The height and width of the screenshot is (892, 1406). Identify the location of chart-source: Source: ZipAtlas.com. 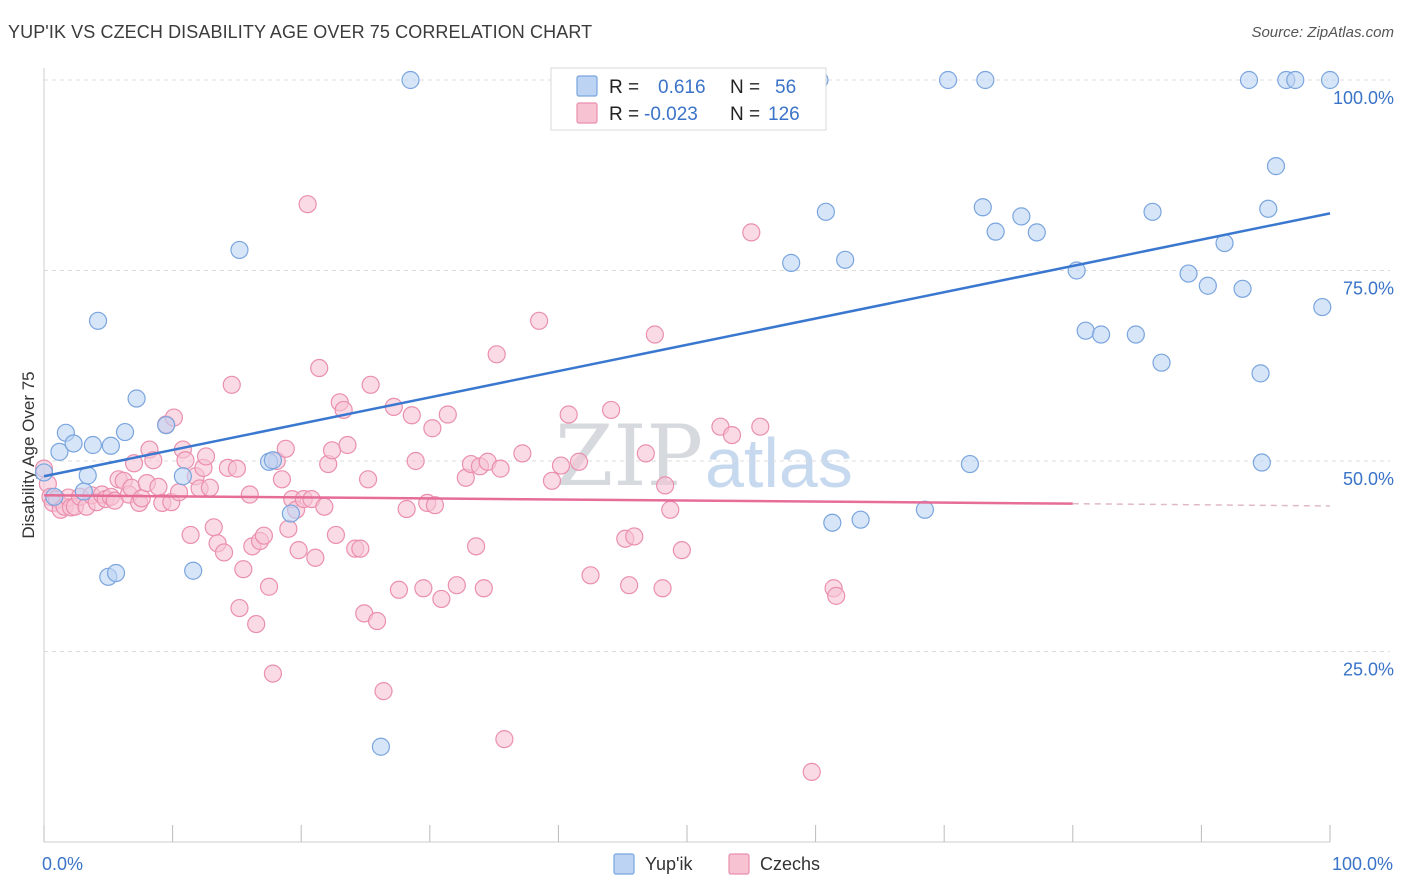
(1322, 32).